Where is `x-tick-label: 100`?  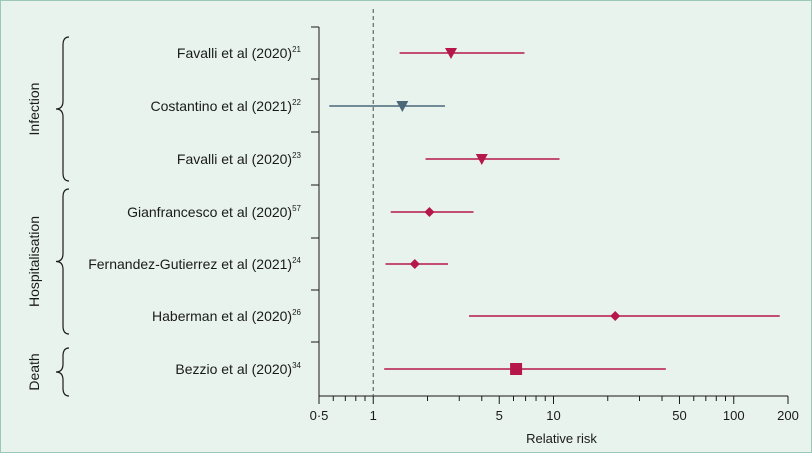
x-tick-label: 100 is located at coordinates (734, 415).